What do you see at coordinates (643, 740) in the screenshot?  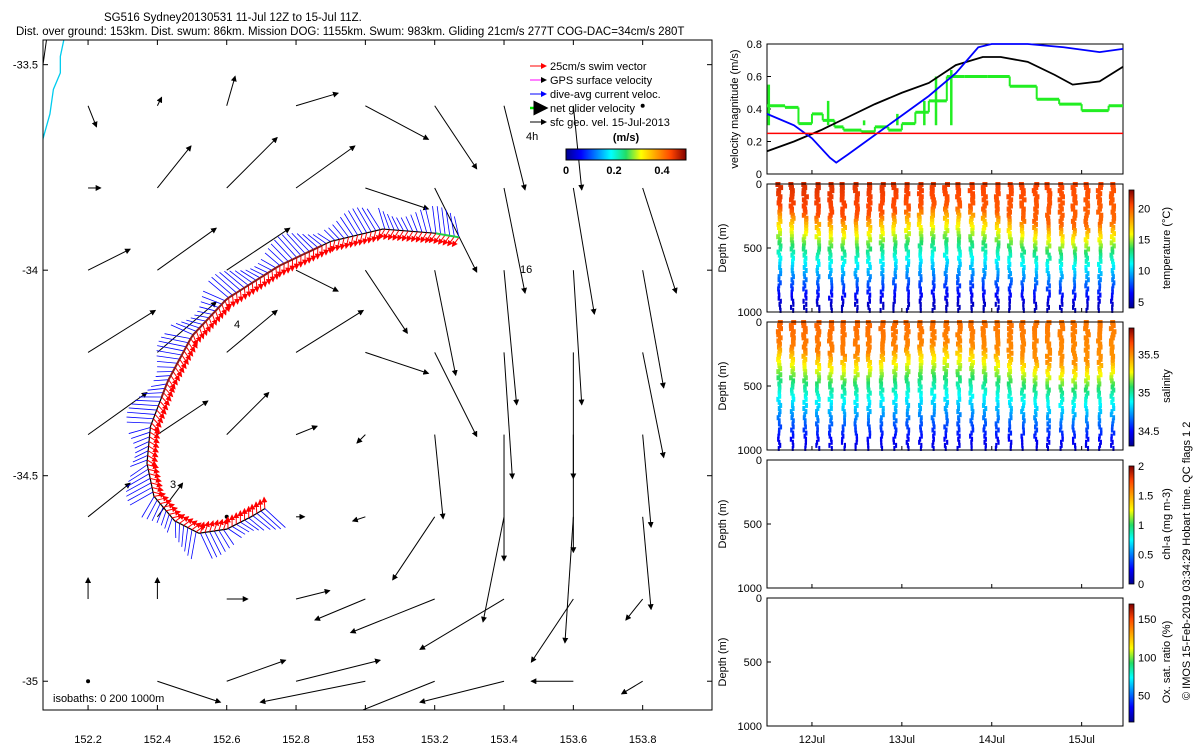 I see `map-xtick-label: 153.8` at bounding box center [643, 740].